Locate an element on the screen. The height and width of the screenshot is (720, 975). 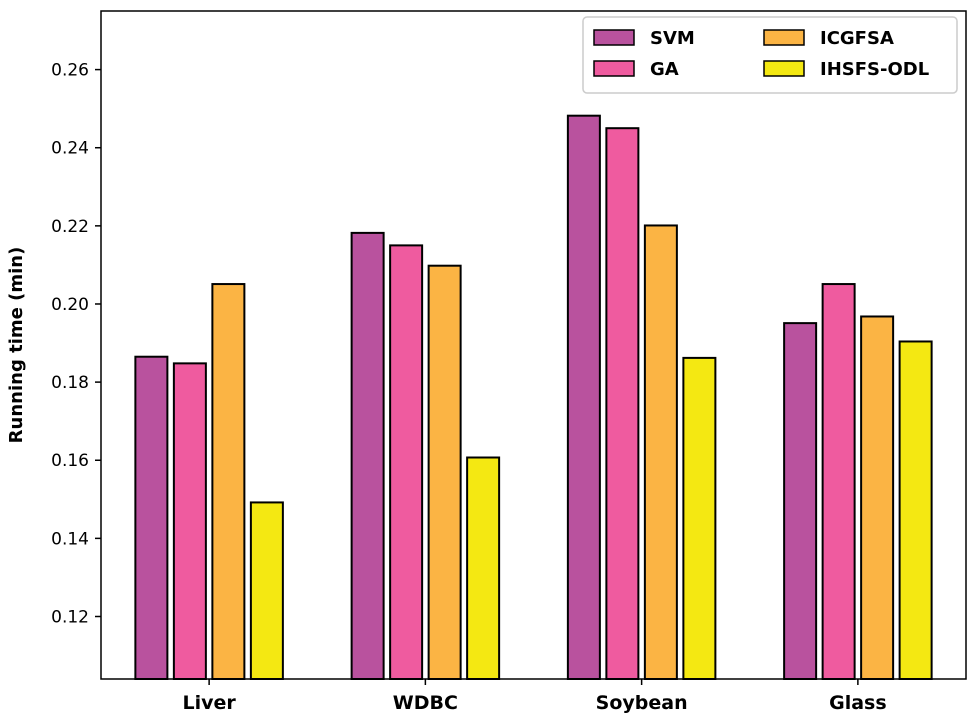
bar-ga-liver is located at coordinates (189, 521).